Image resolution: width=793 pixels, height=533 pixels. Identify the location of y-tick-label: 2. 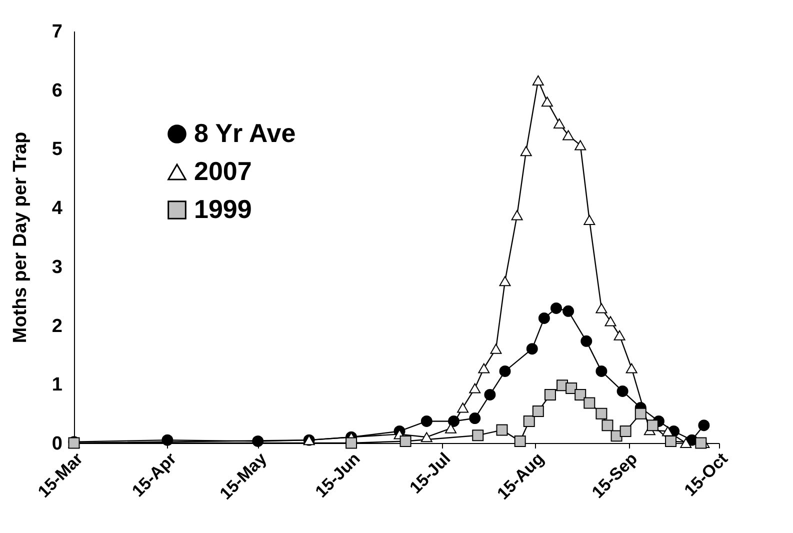
(57, 326).